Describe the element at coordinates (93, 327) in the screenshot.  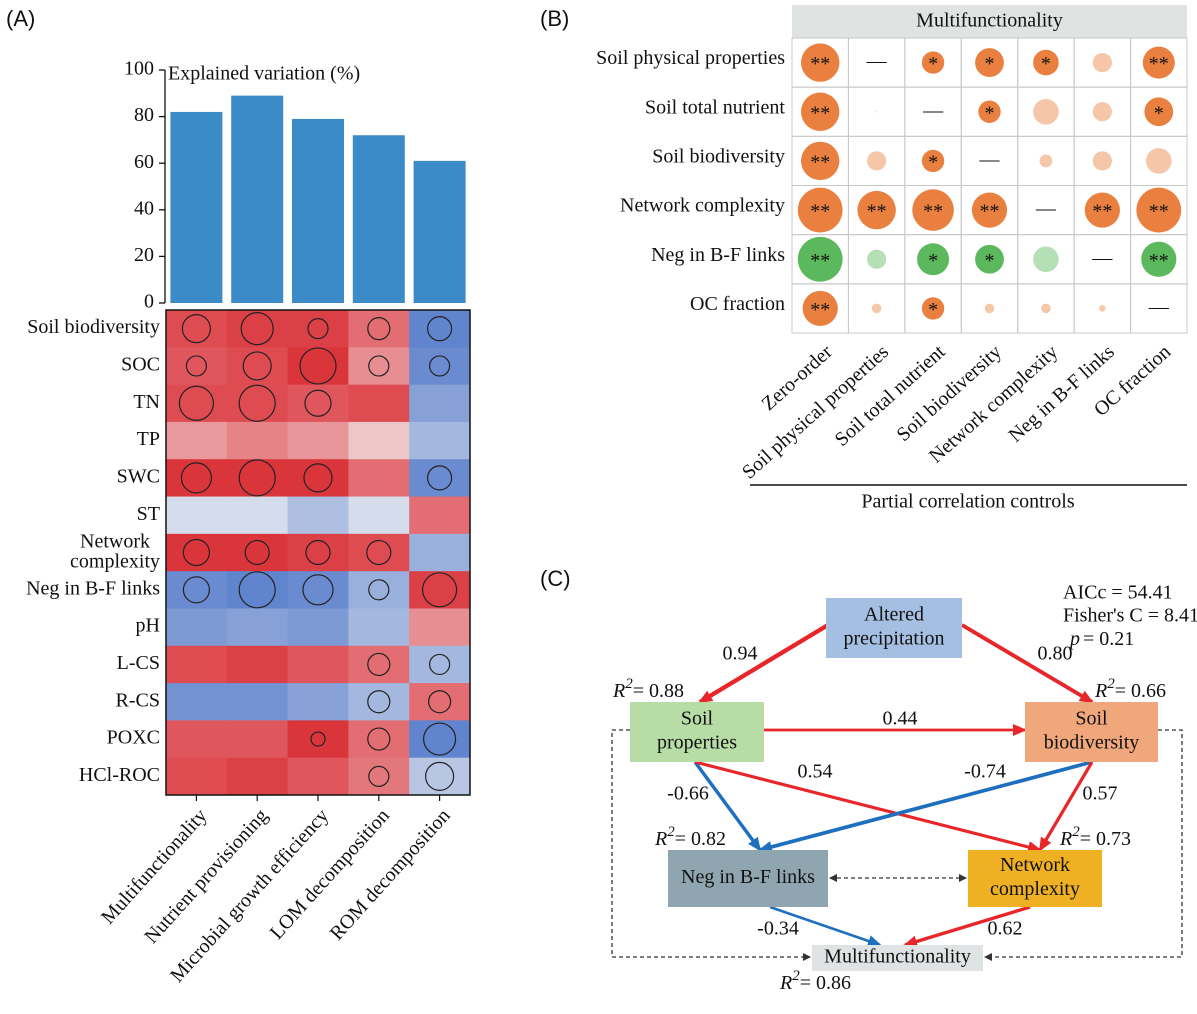
I see `row-label: Soil biodiversity` at that location.